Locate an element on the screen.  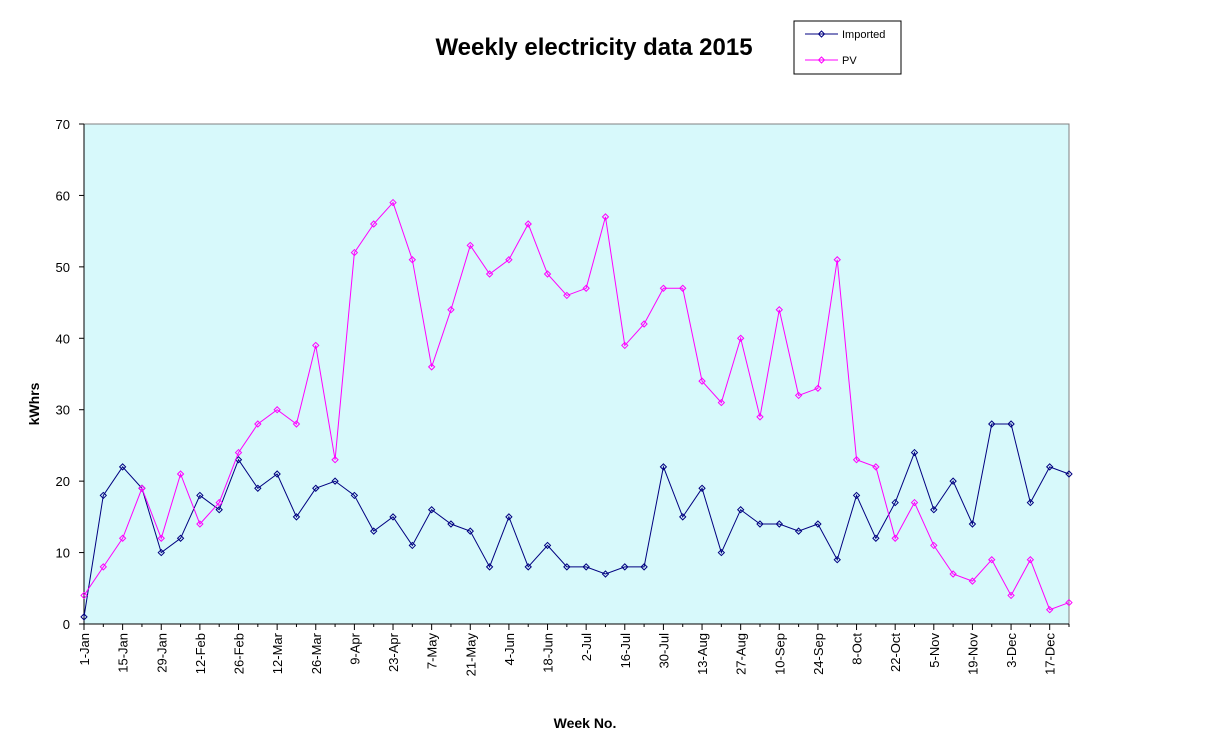
y-tick-label: 30 is located at coordinates (63, 410).